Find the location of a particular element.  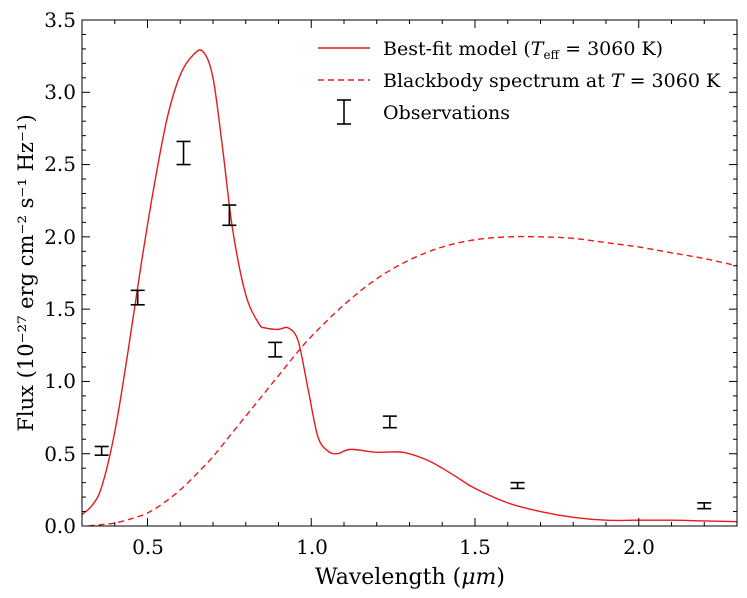

y-tick-labels: 0.0 0.5 1.0 1.5 2.0 2.5 3.0 3.5 is located at coordinates (60, 273).